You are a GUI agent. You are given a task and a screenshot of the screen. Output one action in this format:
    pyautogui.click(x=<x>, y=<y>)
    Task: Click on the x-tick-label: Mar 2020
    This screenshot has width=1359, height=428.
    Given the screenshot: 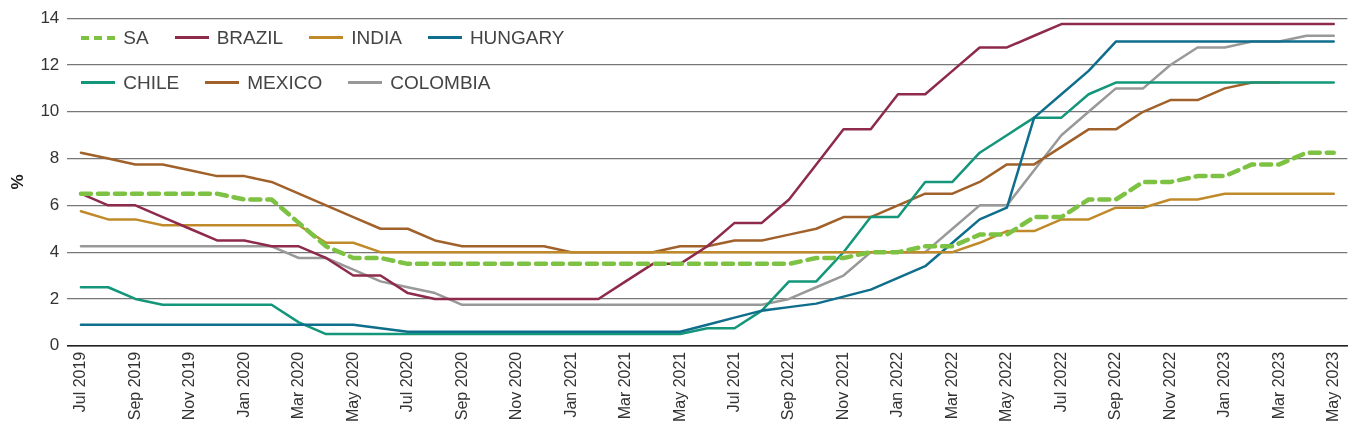 What is the action you would take?
    pyautogui.click(x=298, y=385)
    